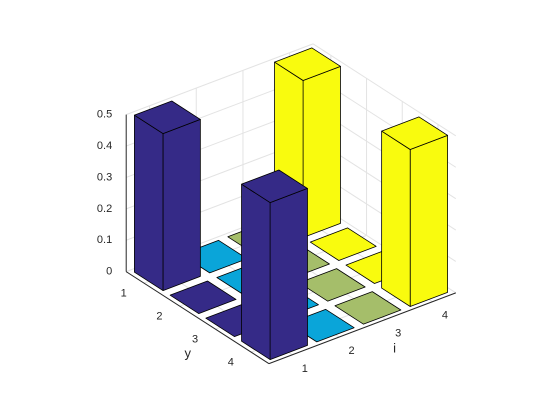  What do you see at coordinates (104, 209) in the screenshot?
I see `z-tick-label: 0.2` at bounding box center [104, 209].